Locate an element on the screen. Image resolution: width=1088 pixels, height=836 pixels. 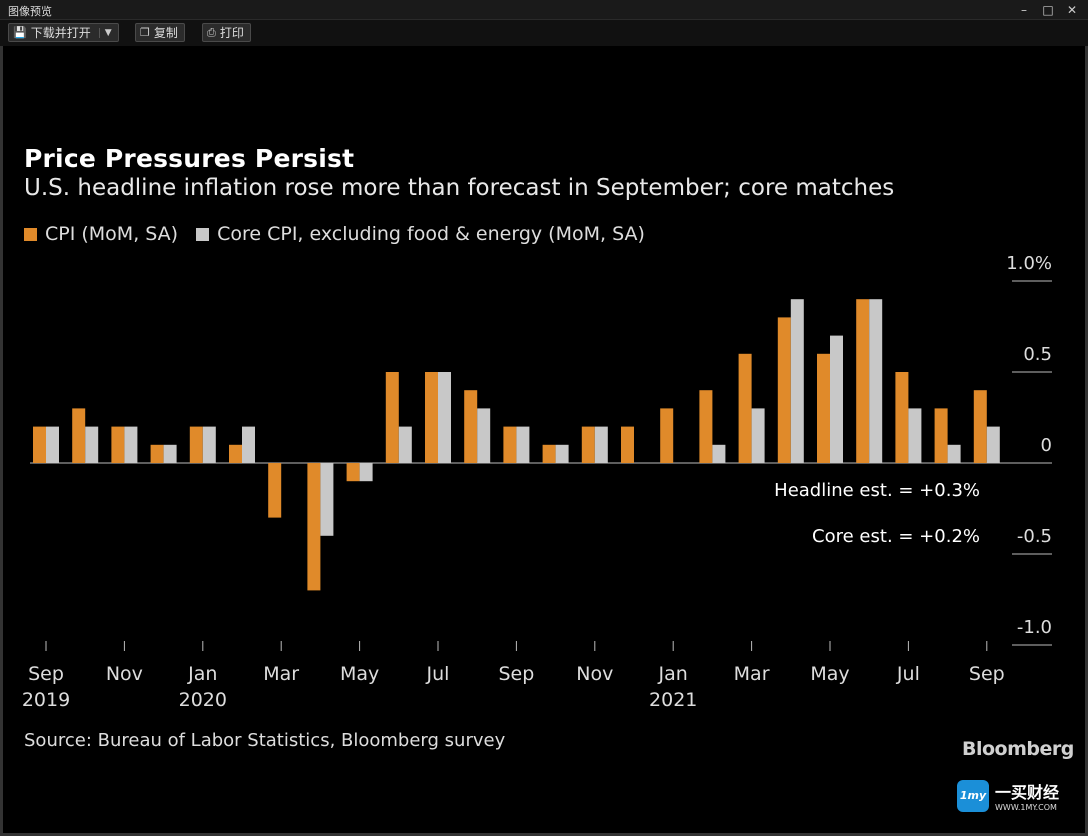
window-titlebar: 图像预览 – □ ✕ is located at coordinates (544, 10).